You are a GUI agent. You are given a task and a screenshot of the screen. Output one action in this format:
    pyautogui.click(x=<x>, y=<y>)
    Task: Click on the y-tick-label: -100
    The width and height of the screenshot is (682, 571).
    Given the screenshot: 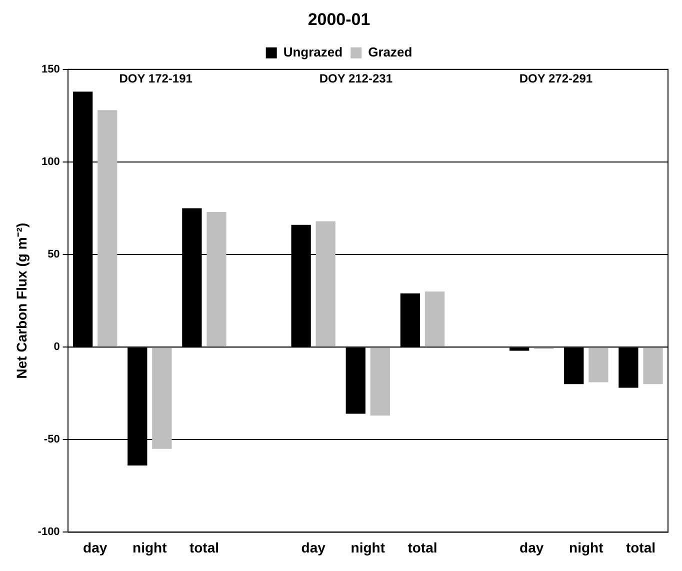 What is the action you would take?
    pyautogui.click(x=49, y=532)
    